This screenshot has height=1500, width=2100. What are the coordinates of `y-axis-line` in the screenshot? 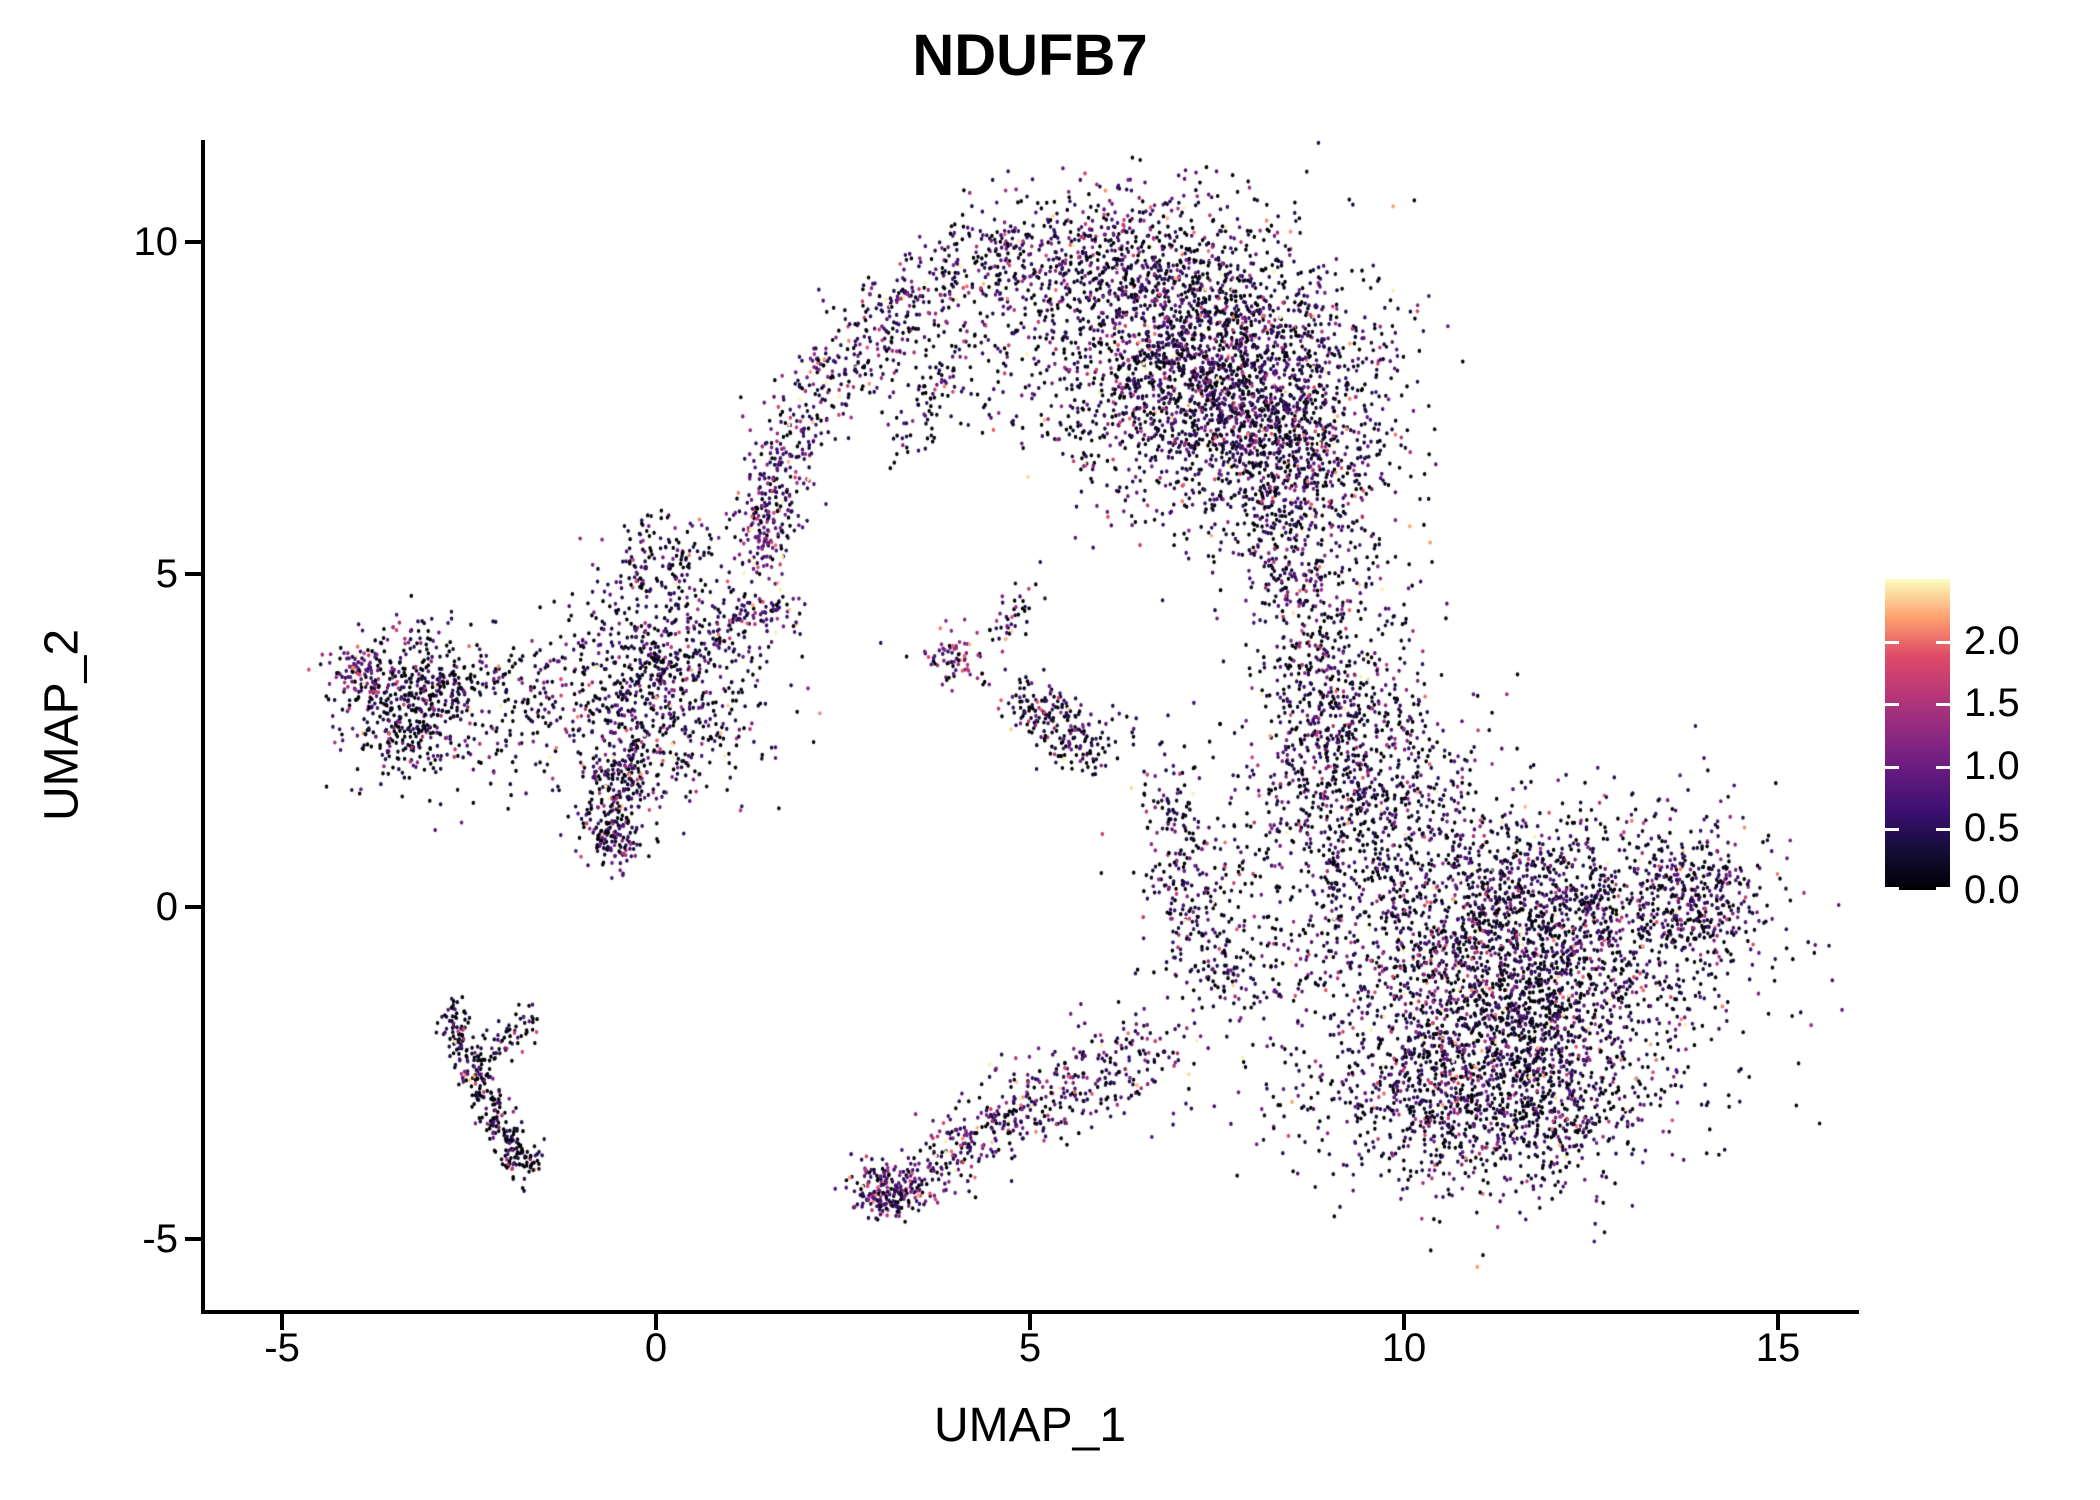 It's located at (203, 727).